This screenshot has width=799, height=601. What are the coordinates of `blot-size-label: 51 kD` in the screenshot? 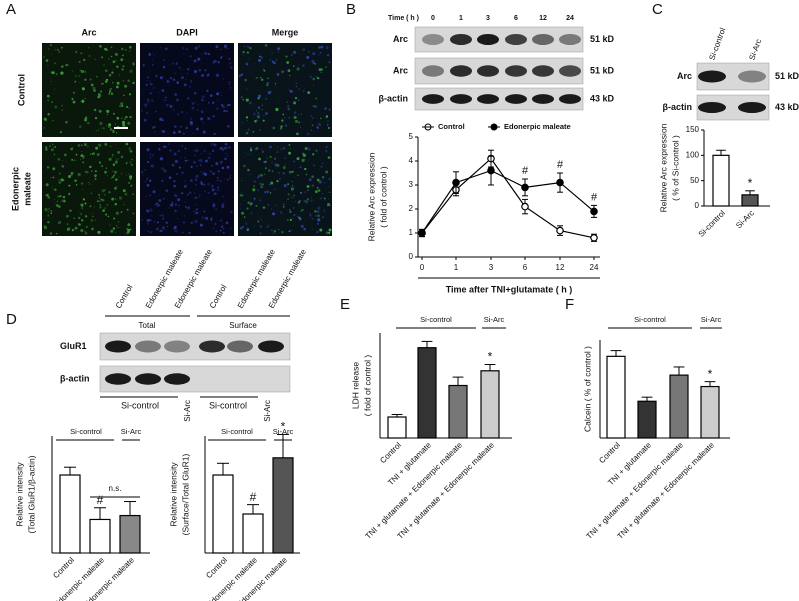 It's located at (602, 70).